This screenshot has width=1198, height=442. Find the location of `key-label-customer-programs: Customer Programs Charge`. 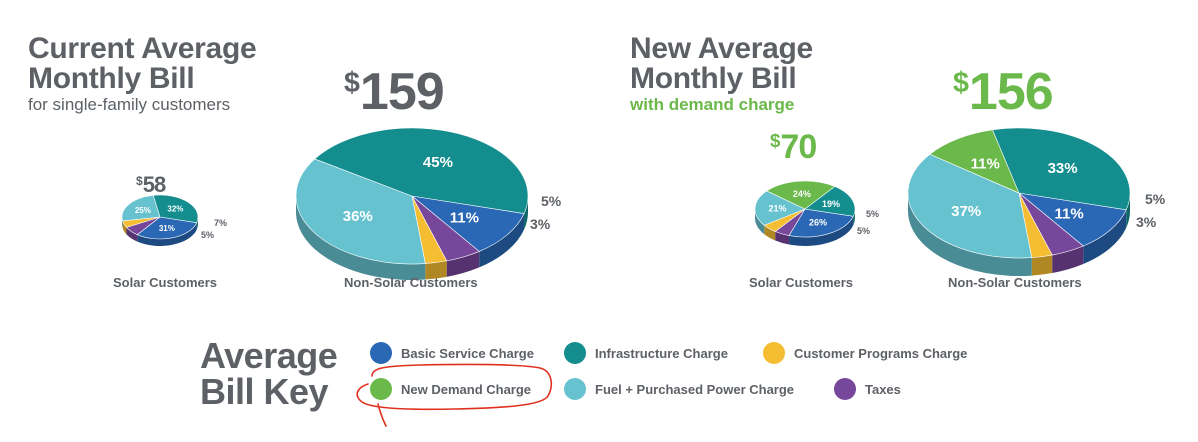

key-label-customer-programs: Customer Programs Charge is located at coordinates (881, 353).